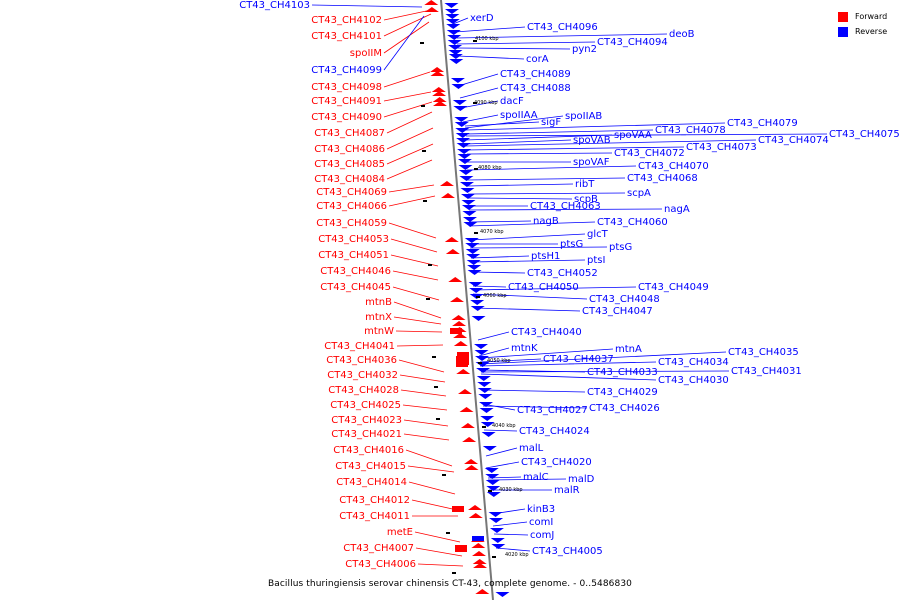 This screenshot has width=900, height=600. What do you see at coordinates (586, 199) in the screenshot?
I see `gene-label-scpb-27: scpB` at bounding box center [586, 199].